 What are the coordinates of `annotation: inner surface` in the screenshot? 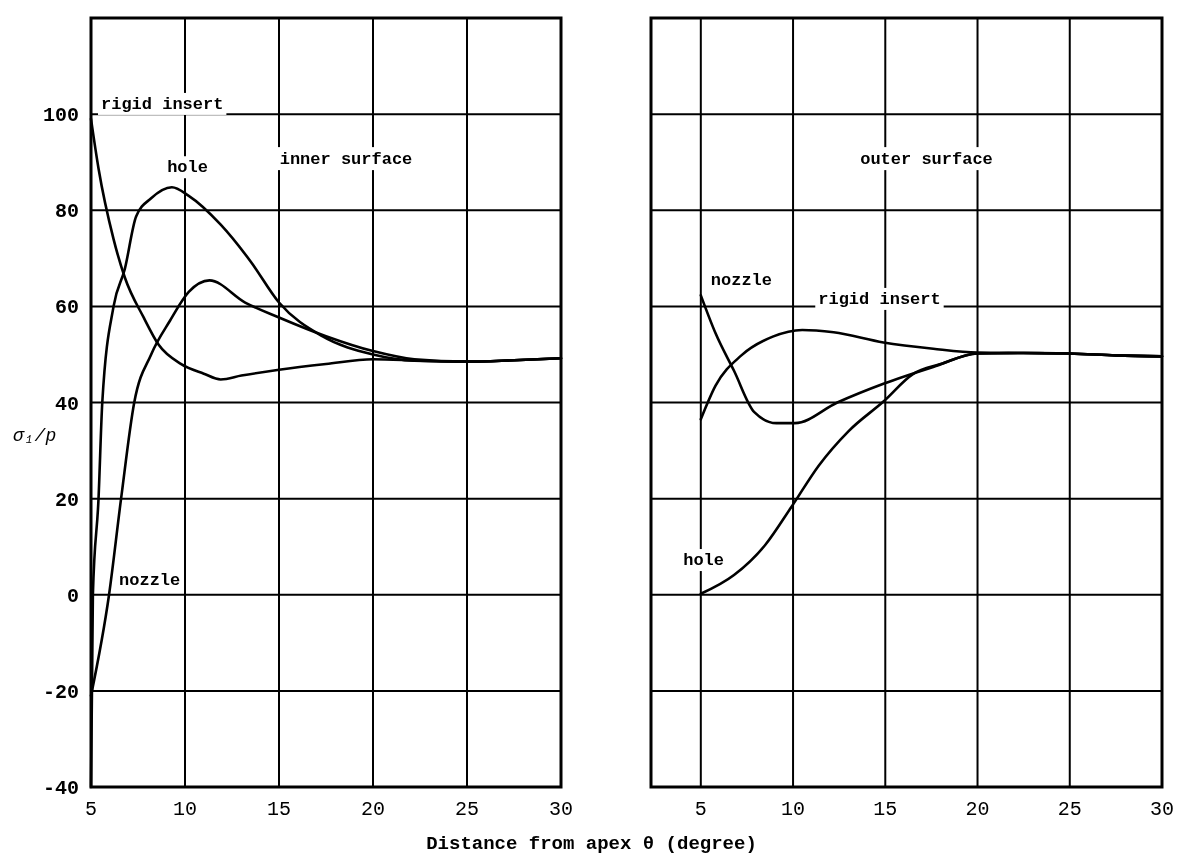 It's located at (346, 160).